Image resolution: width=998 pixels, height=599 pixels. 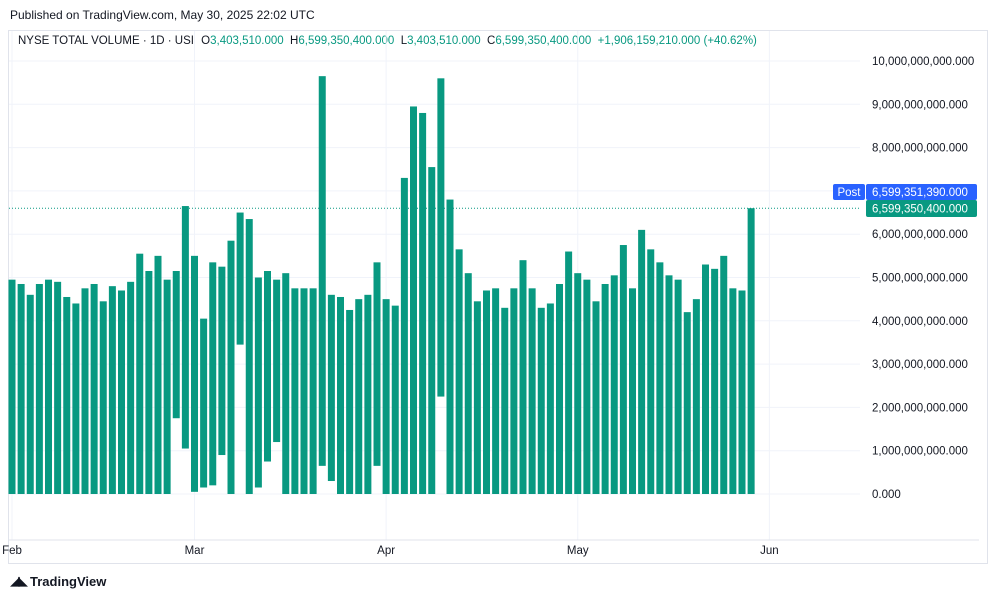 What do you see at coordinates (543, 41) in the screenshot?
I see `close-value: 6,599,350,400.000` at bounding box center [543, 41].